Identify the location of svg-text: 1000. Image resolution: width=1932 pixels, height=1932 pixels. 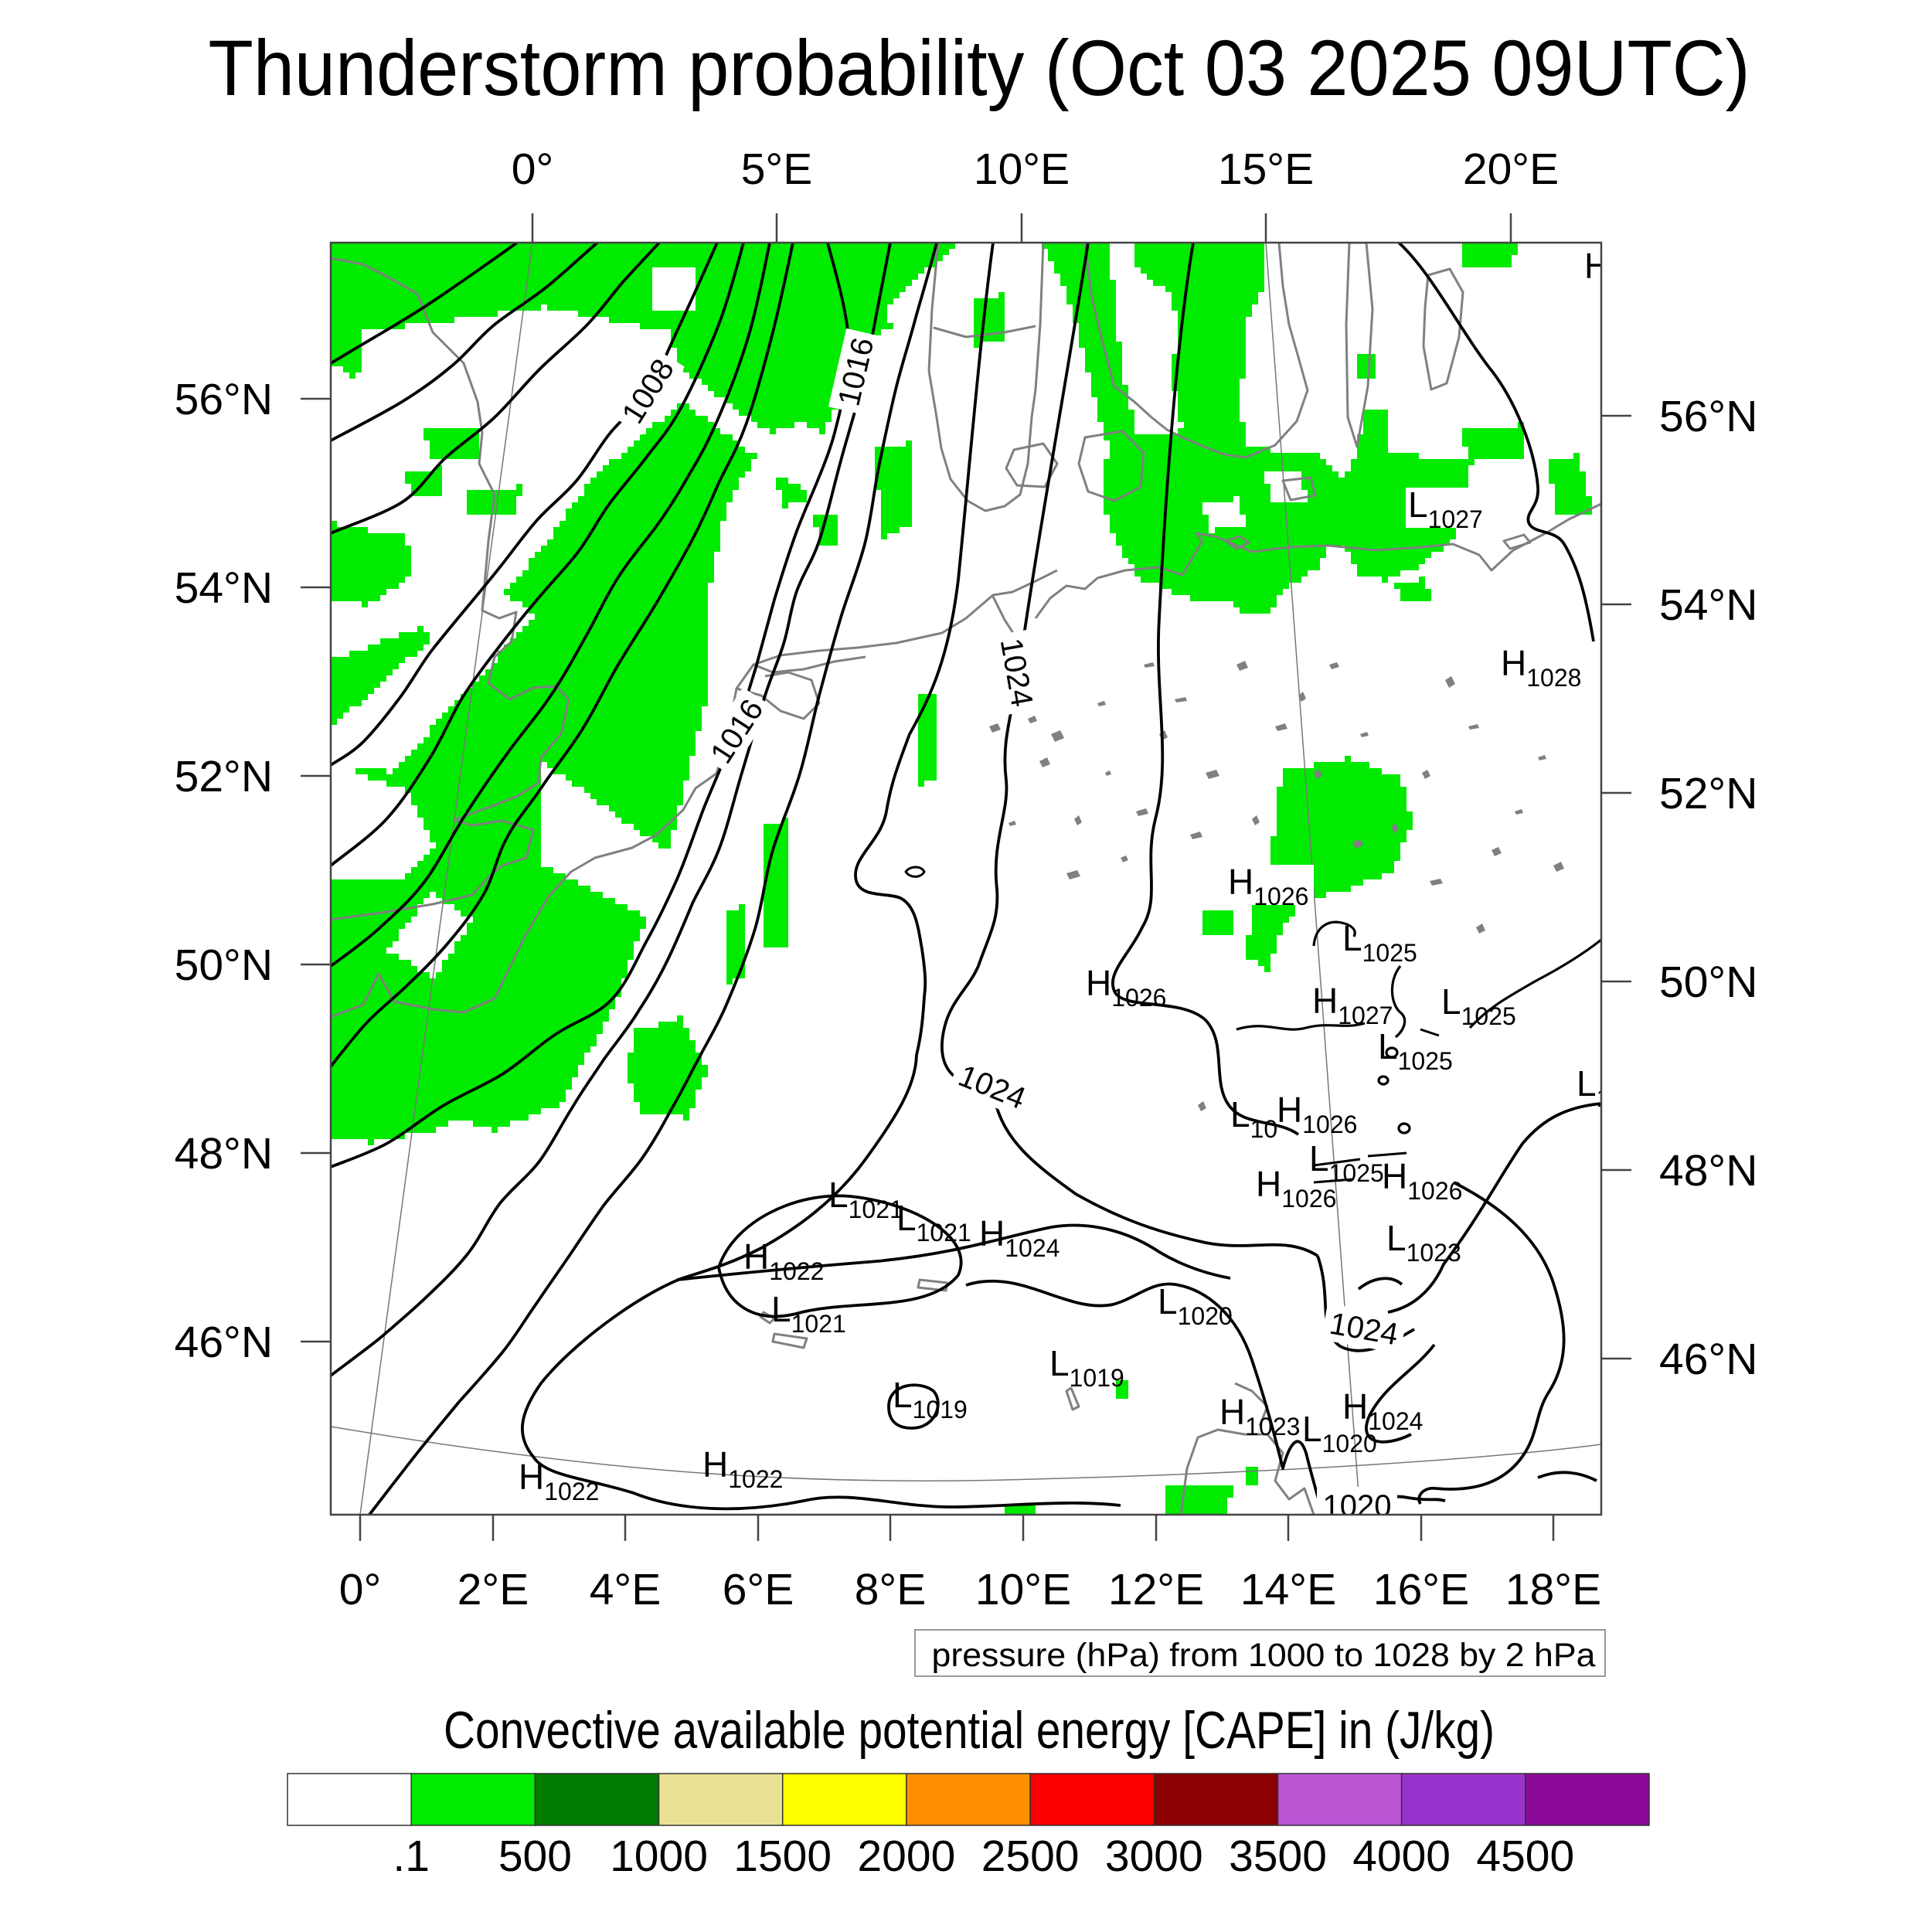
(659, 1856).